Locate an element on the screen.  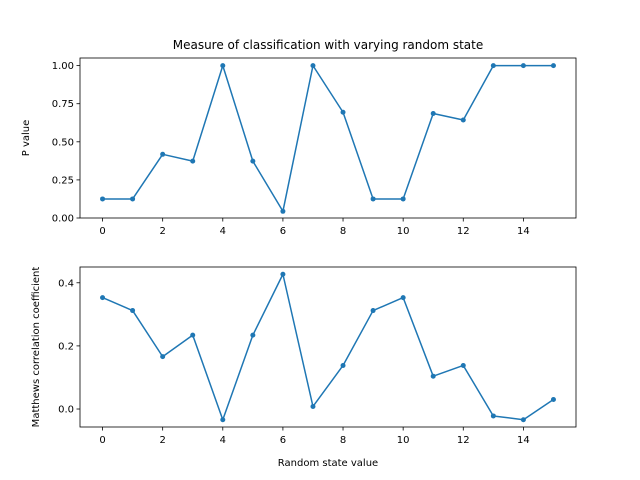
y-tick-label: 0.2 is located at coordinates (66, 346).